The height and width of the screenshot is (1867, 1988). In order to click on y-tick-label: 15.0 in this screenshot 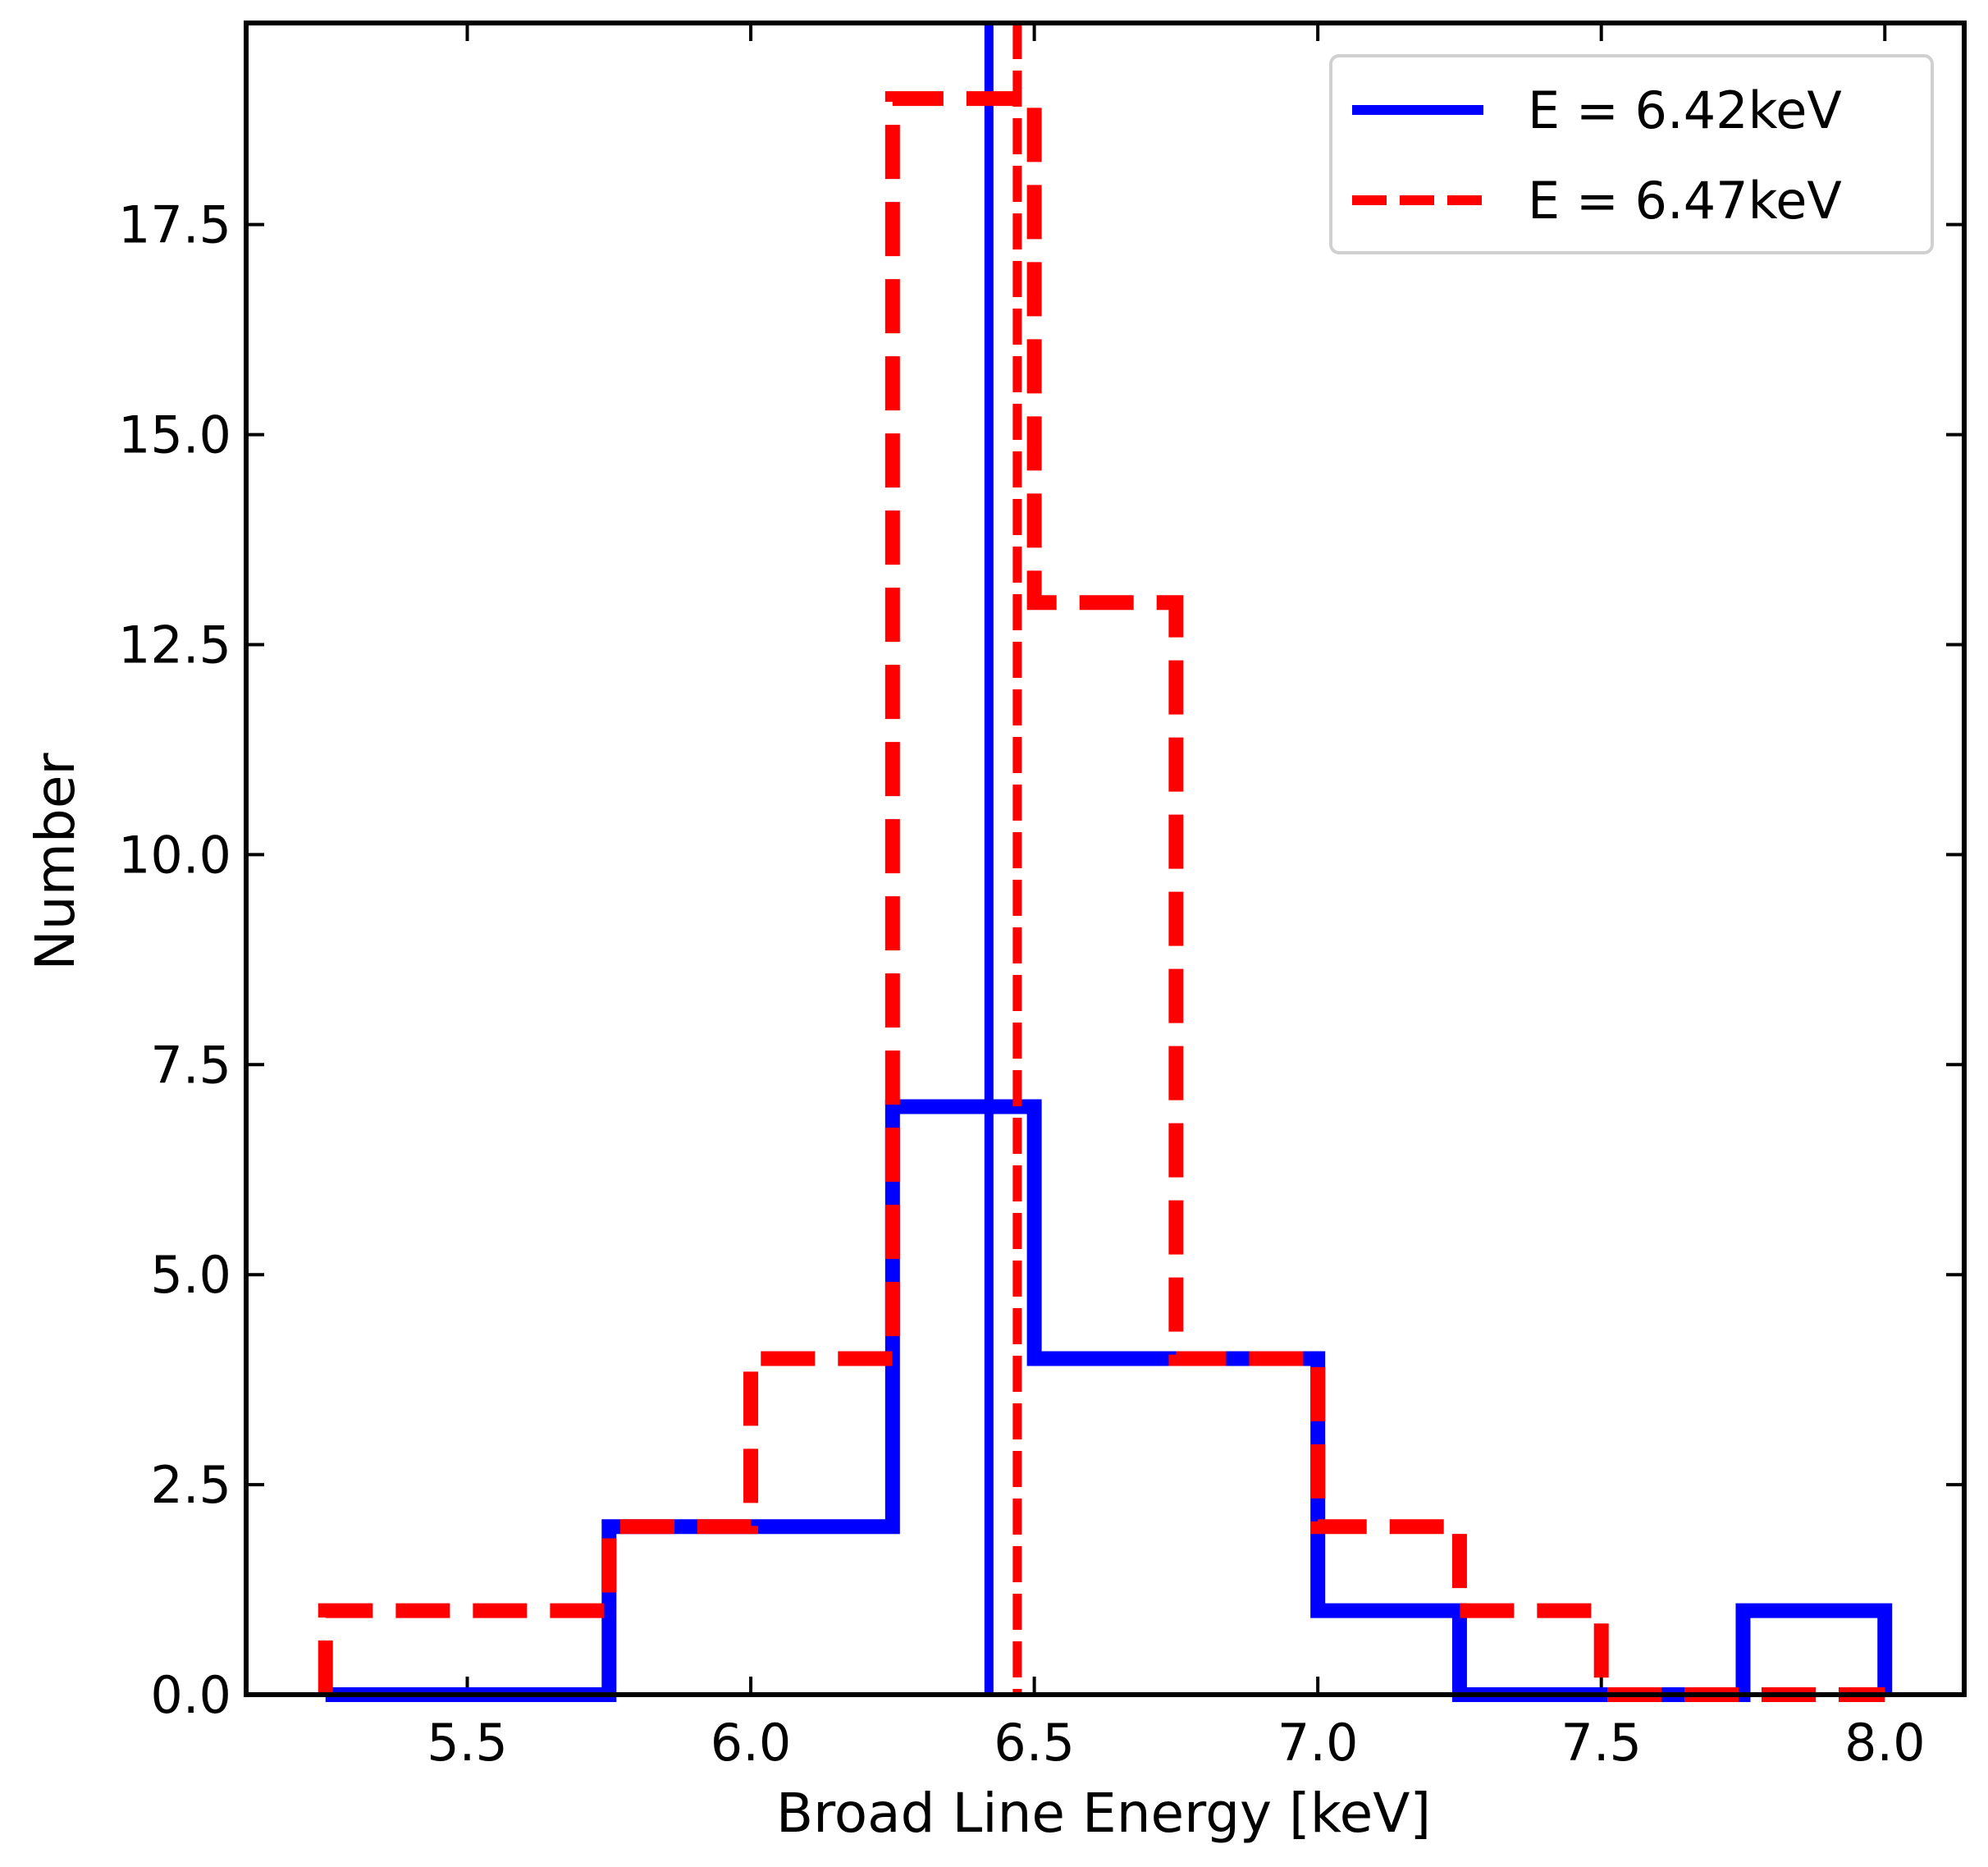, I will do `click(175, 435)`.